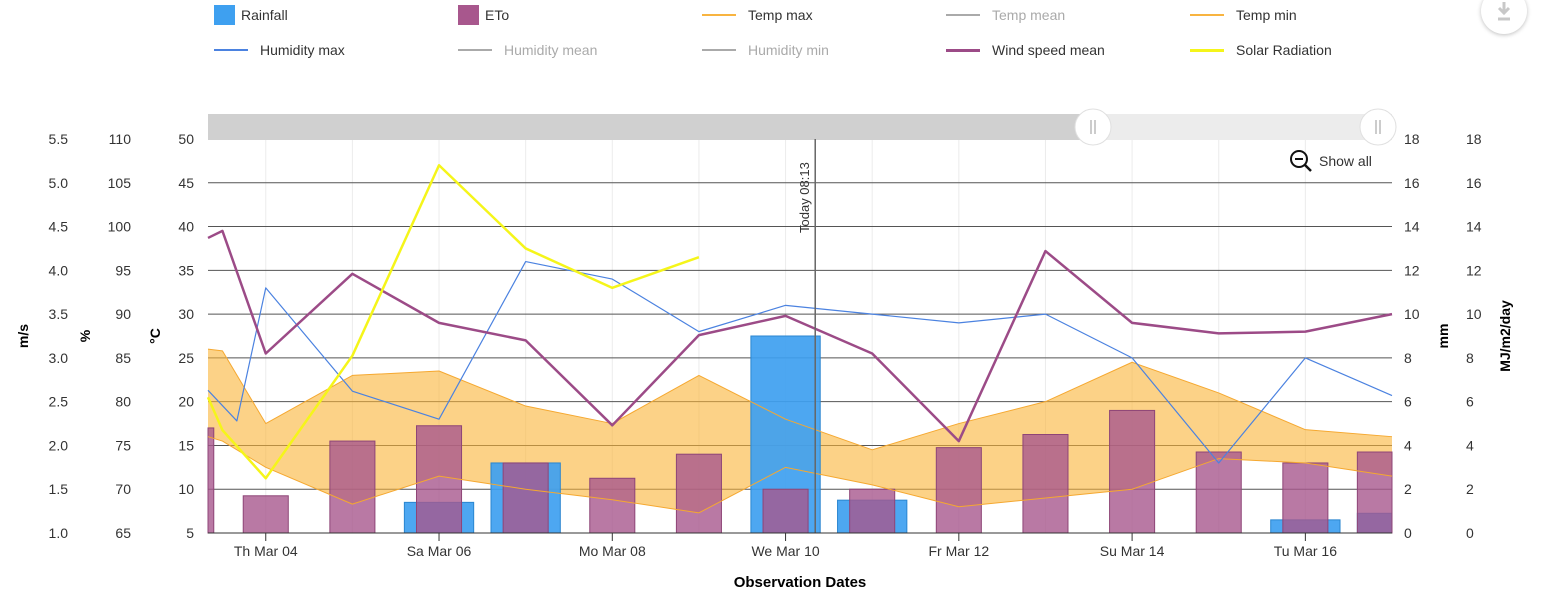 The height and width of the screenshot is (592, 1566). What do you see at coordinates (1505, 336) in the screenshot?
I see `y-axis-title: MJ/m2/day` at bounding box center [1505, 336].